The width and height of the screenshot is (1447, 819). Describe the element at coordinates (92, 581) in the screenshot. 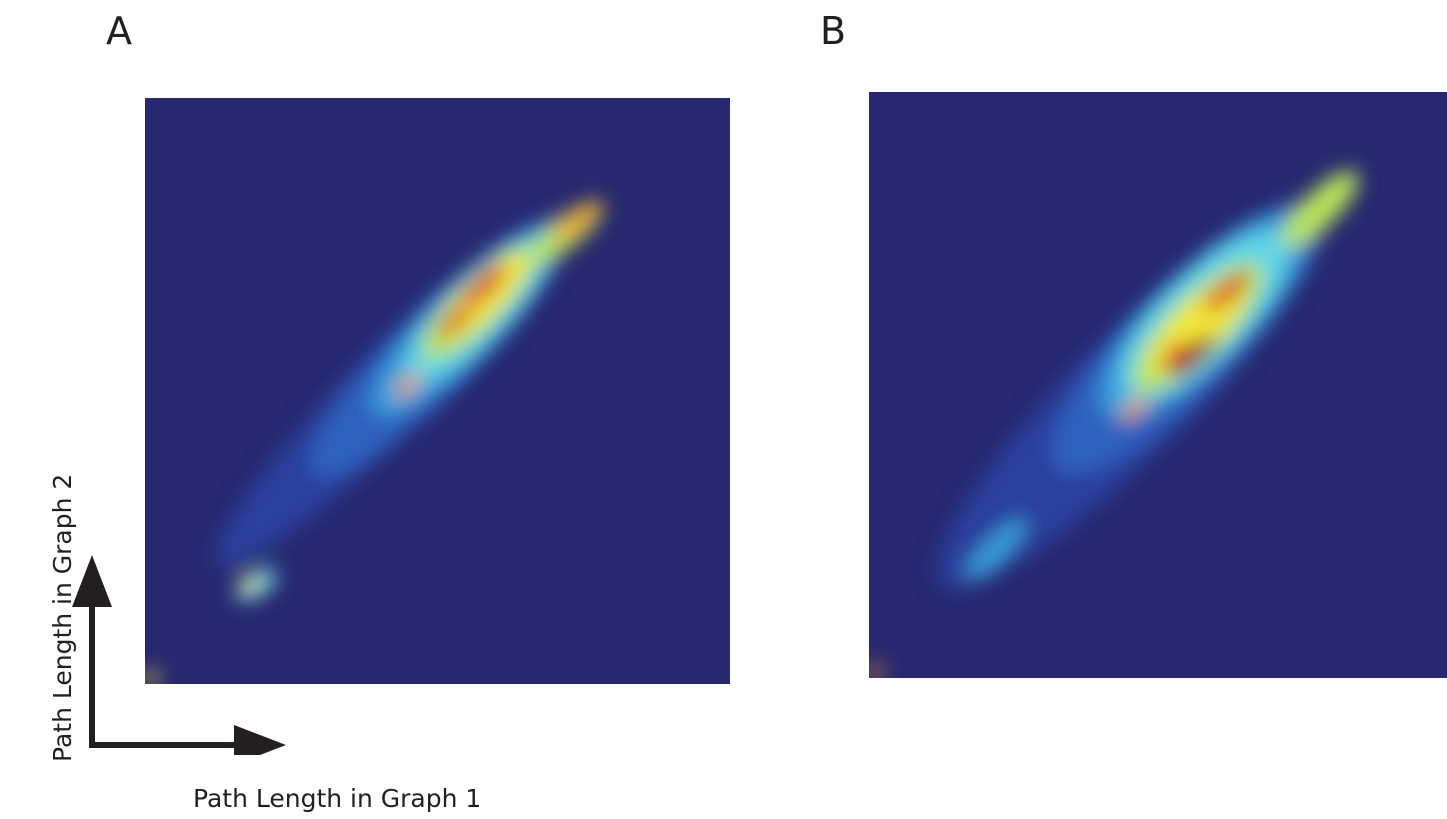

I see `y-axis-arrowhead` at that location.